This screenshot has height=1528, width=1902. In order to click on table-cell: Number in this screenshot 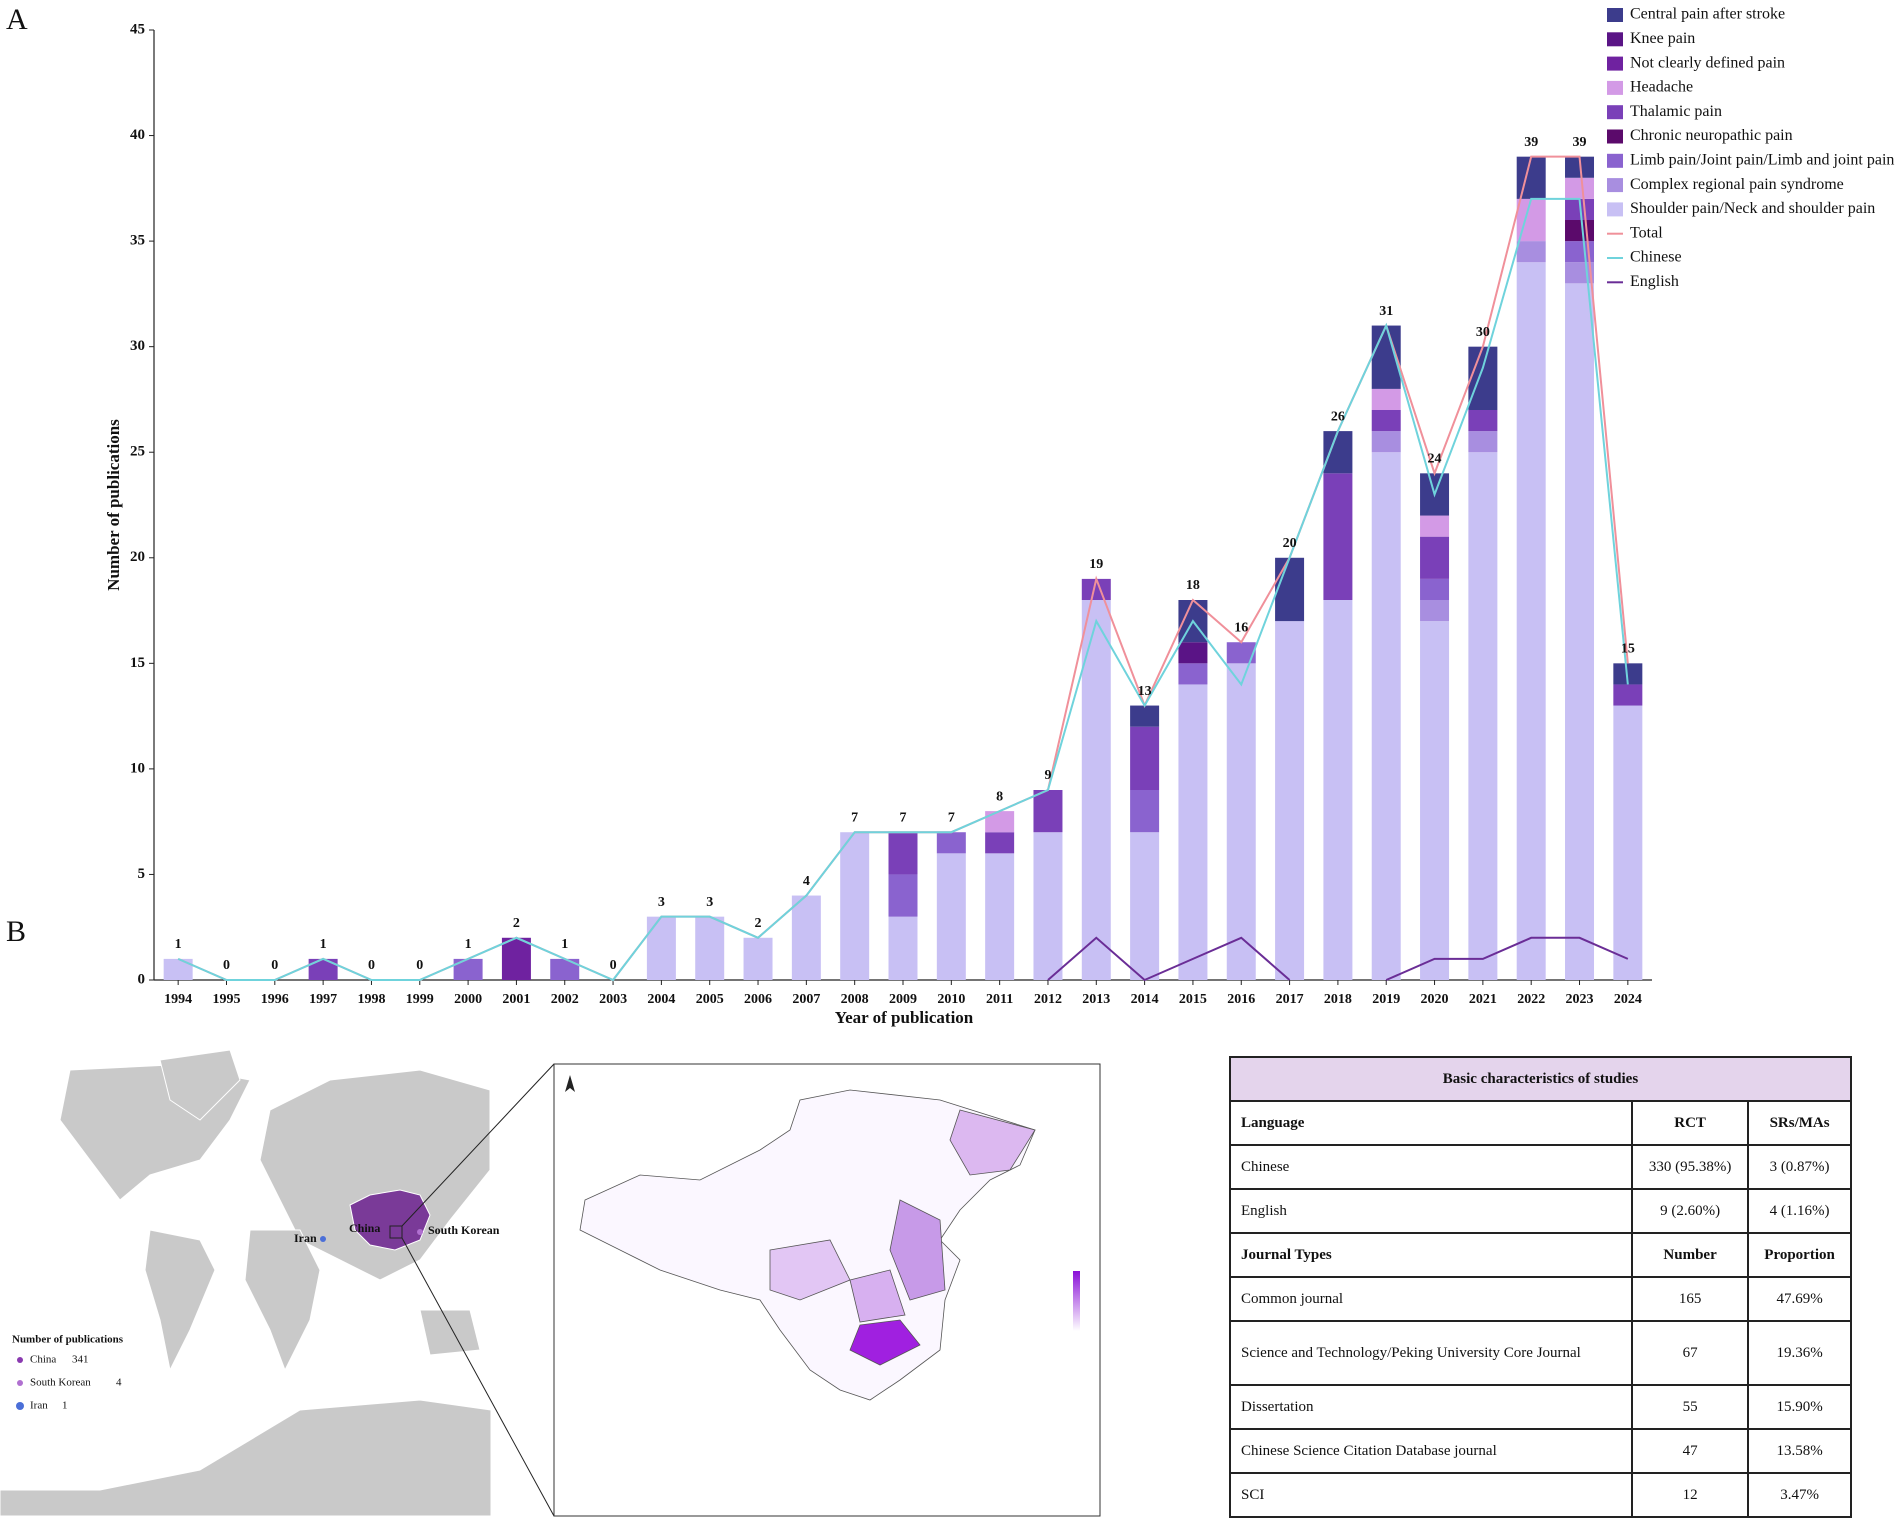, I will do `click(1690, 1255)`.